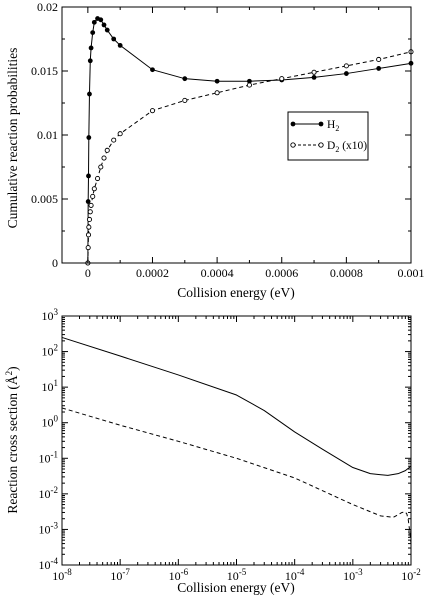 This screenshot has height=599, width=429. Describe the element at coordinates (321, 124) in the screenshot. I see `legend-h2-marker-right` at that location.